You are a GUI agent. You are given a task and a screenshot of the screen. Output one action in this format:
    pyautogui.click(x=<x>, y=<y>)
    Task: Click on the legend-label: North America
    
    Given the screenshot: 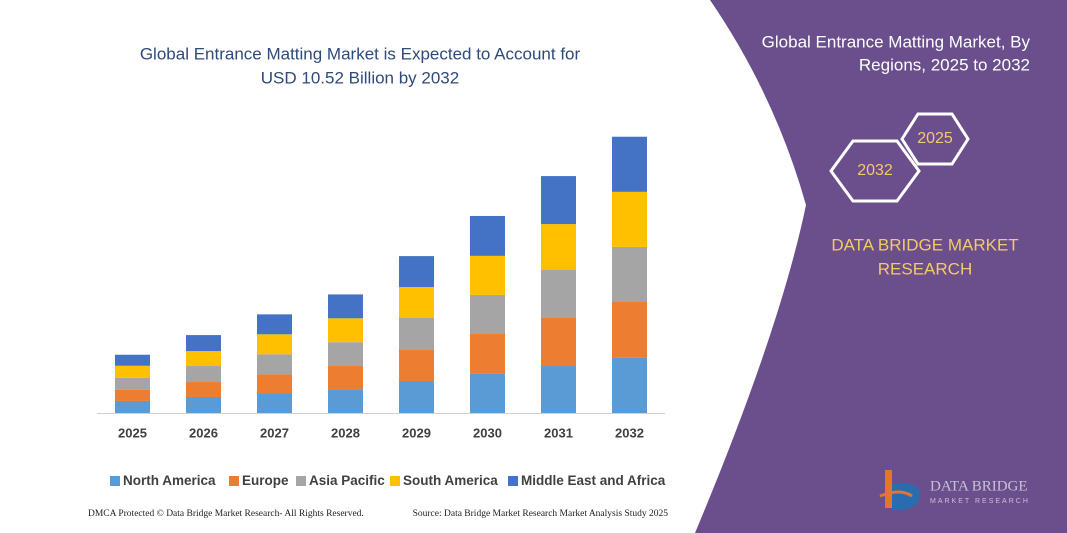 What is the action you would take?
    pyautogui.click(x=169, y=480)
    